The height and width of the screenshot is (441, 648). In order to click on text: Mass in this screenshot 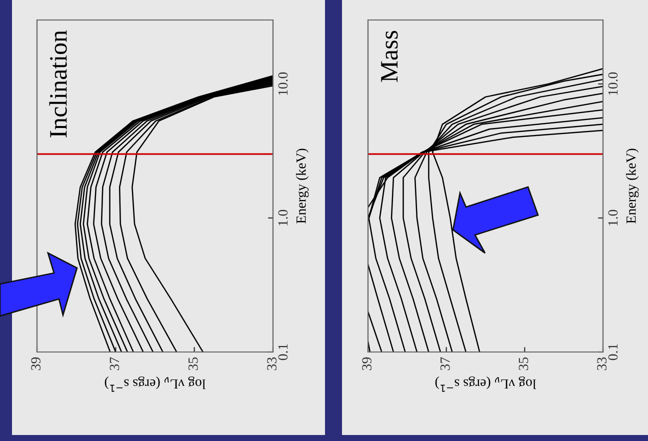, I will do `click(389, 56)`.